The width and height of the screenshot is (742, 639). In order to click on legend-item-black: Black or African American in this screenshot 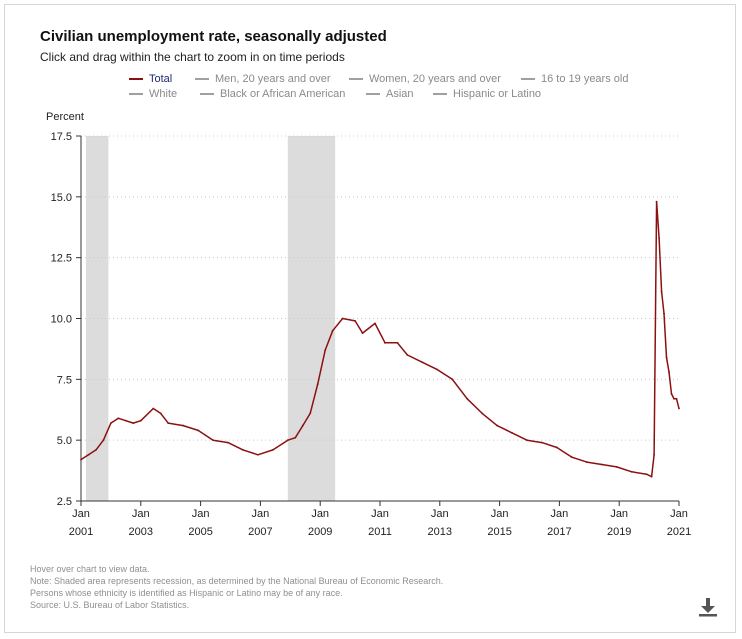, I will do `click(272, 94)`.